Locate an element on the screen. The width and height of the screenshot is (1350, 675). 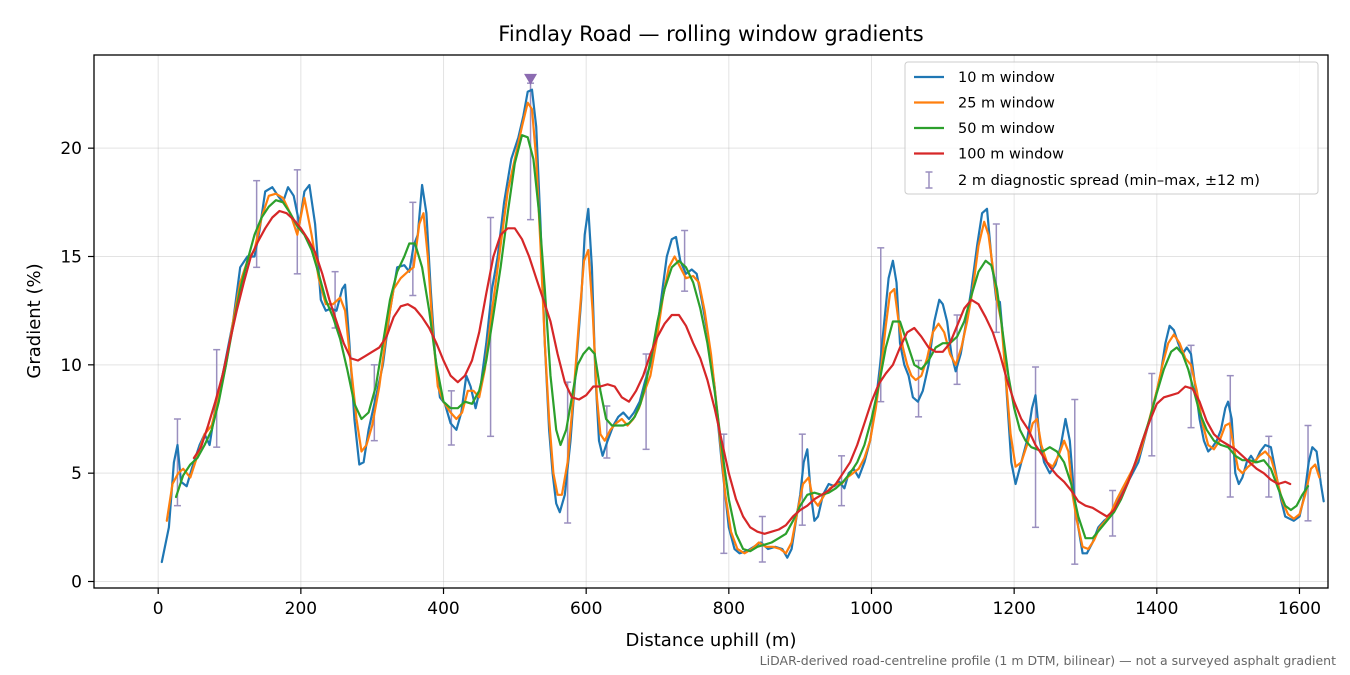
legend-entry: 50 m window is located at coordinates (984, 129).